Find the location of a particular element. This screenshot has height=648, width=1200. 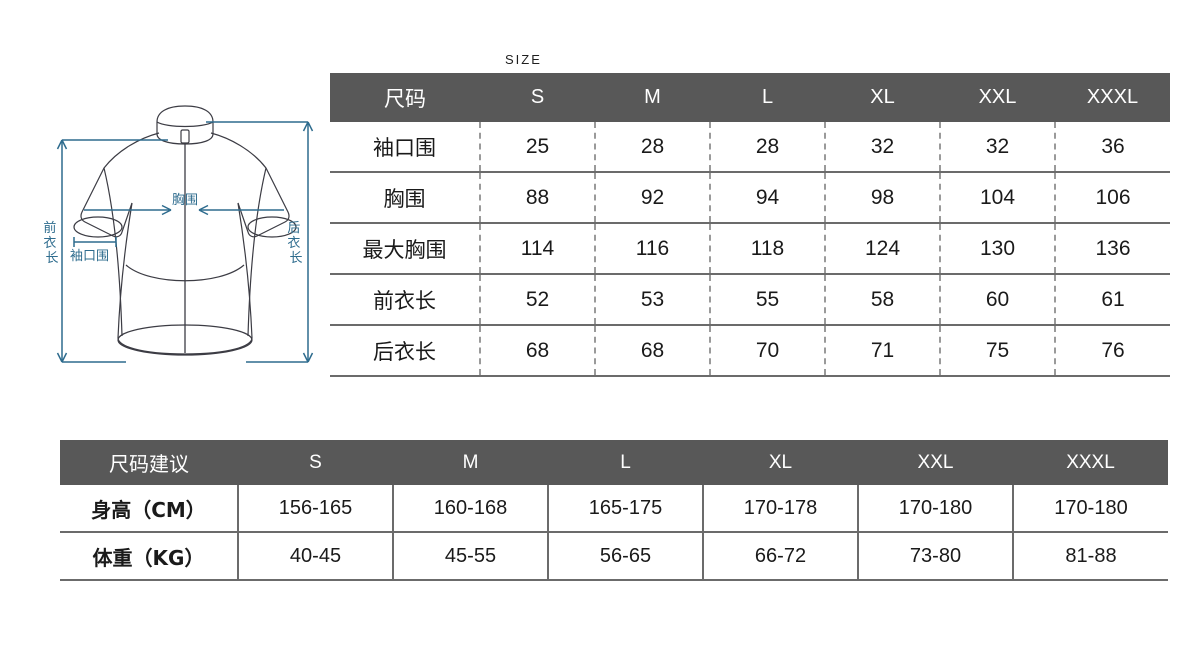

table-row: 胸围 88 92 94 98 104 106 is located at coordinates (750, 198).